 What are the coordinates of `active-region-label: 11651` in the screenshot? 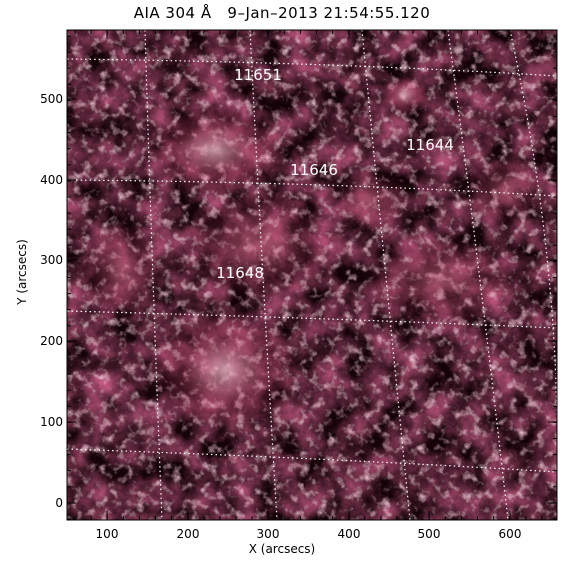 It's located at (258, 75).